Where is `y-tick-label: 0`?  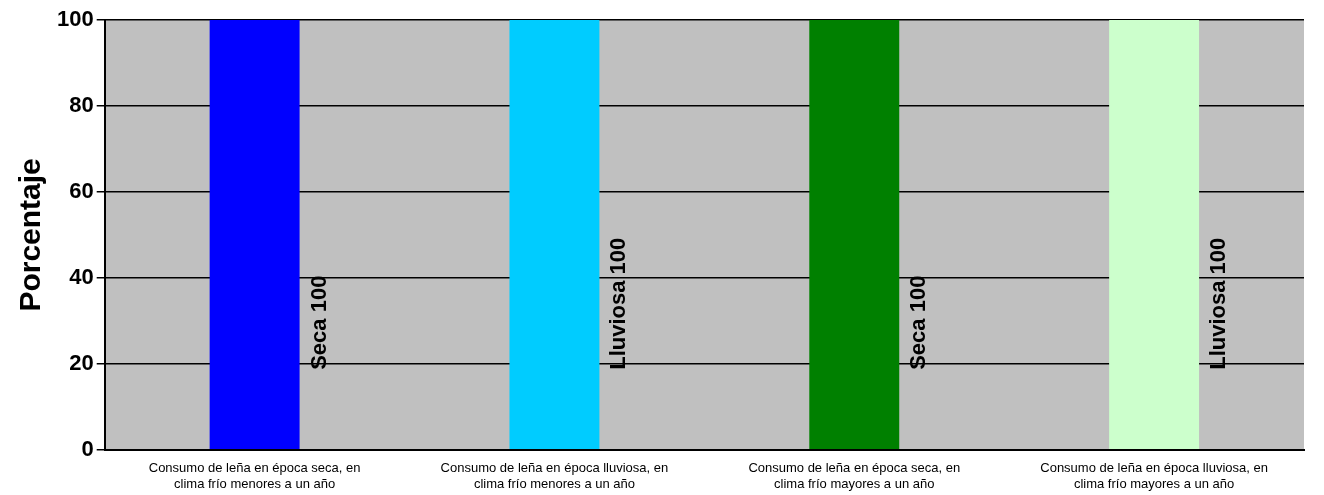 y-tick-label: 0 is located at coordinates (87, 448).